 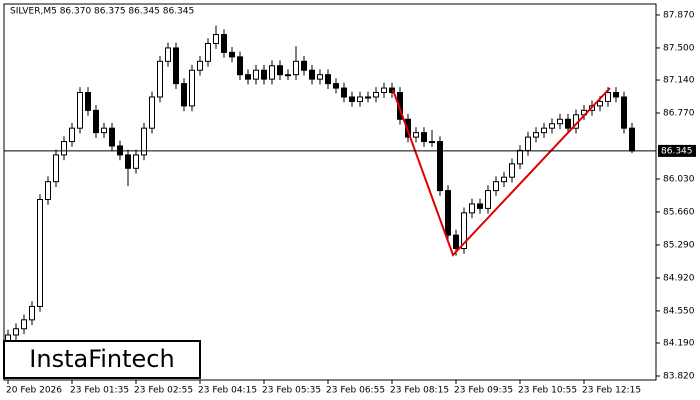 I want to click on x-tick-label: 23 Feb 12:15, so click(x=611, y=391).